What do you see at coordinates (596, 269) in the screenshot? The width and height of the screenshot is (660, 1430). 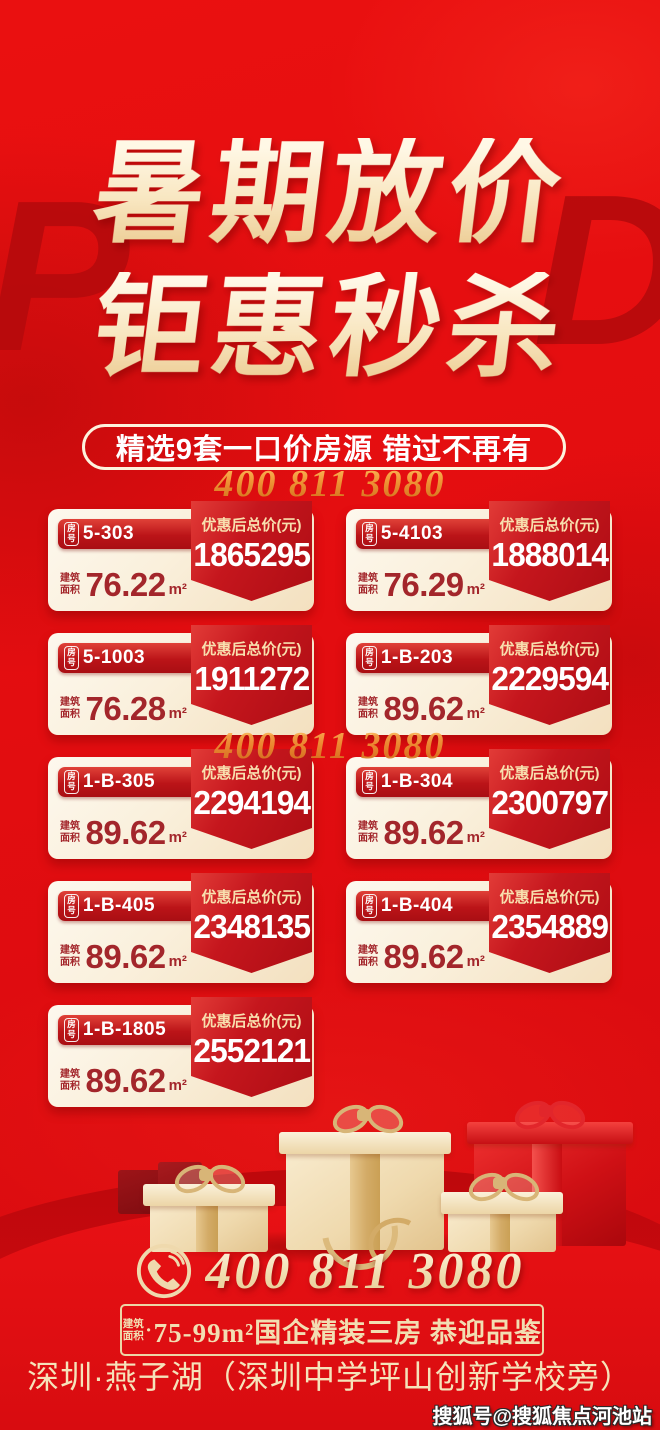 I see `background-letter-d: D` at bounding box center [596, 269].